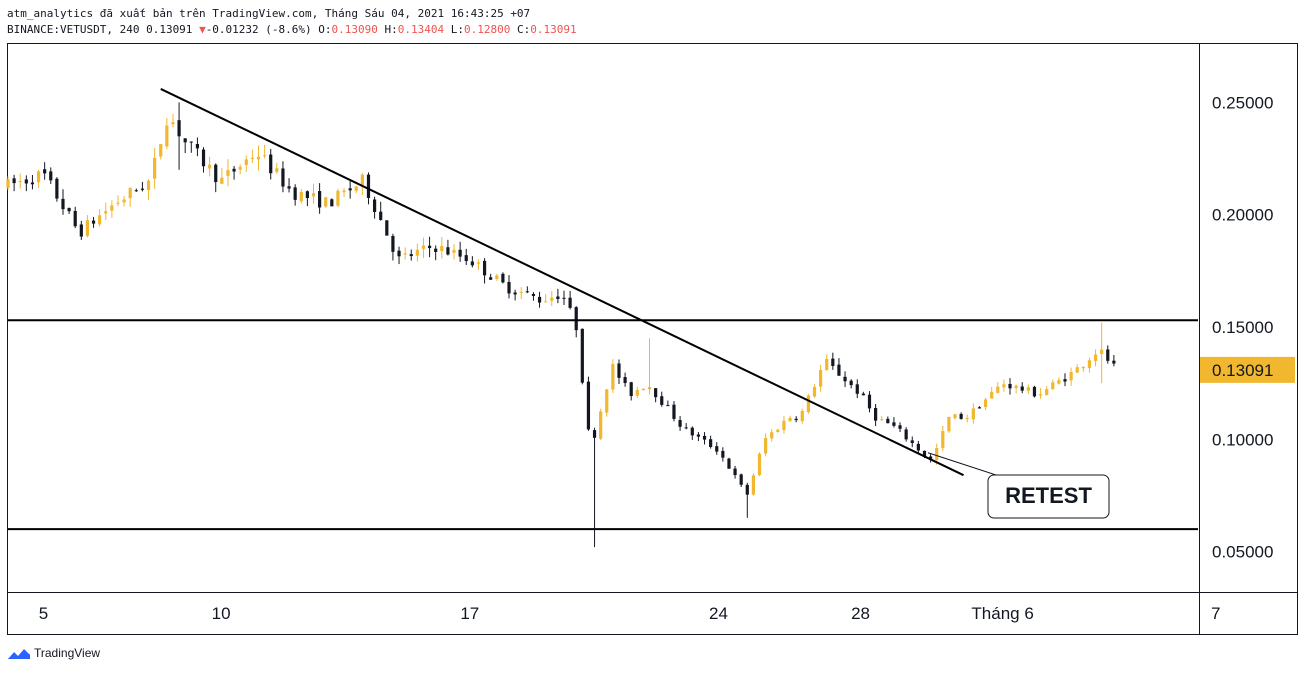  I want to click on callout-label: RETEST, so click(1048, 495).